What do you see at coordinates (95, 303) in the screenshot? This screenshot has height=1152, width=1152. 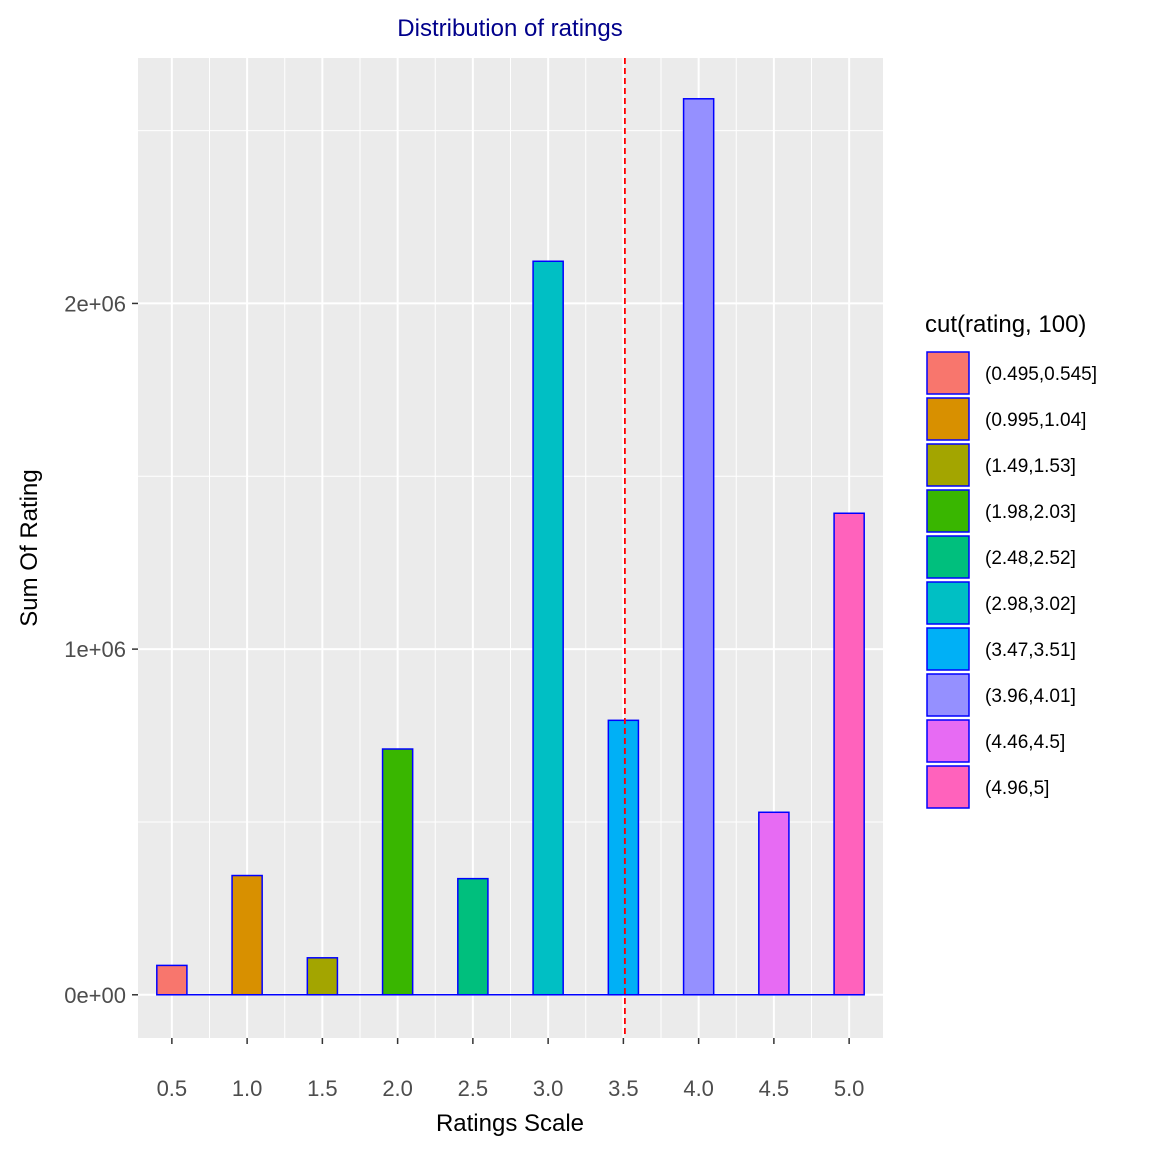 I see `y-tick-label: 2e+06` at bounding box center [95, 303].